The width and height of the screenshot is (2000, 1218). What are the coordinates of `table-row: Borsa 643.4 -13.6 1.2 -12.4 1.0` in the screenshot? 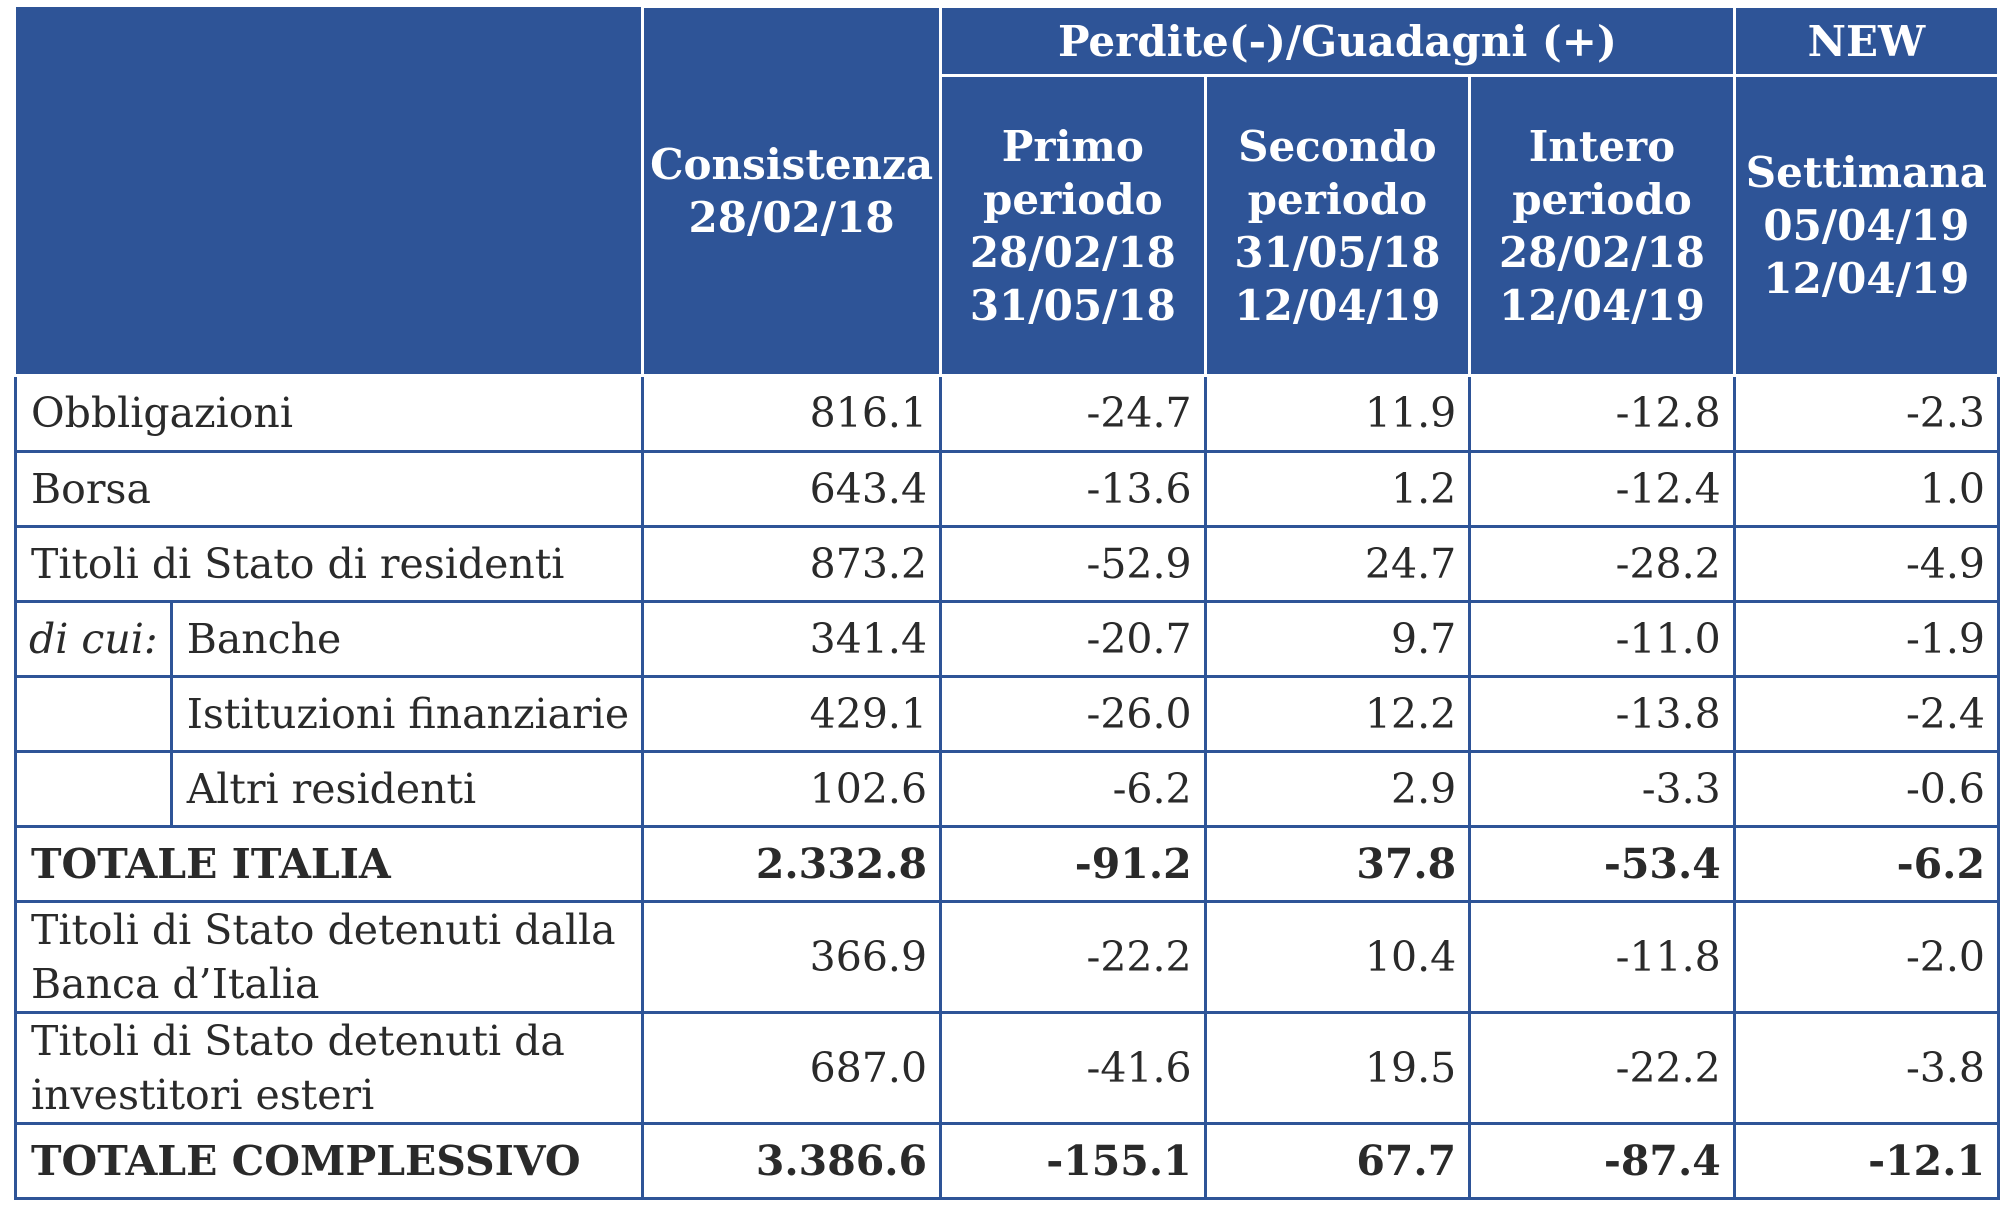 It's located at (1006, 489).